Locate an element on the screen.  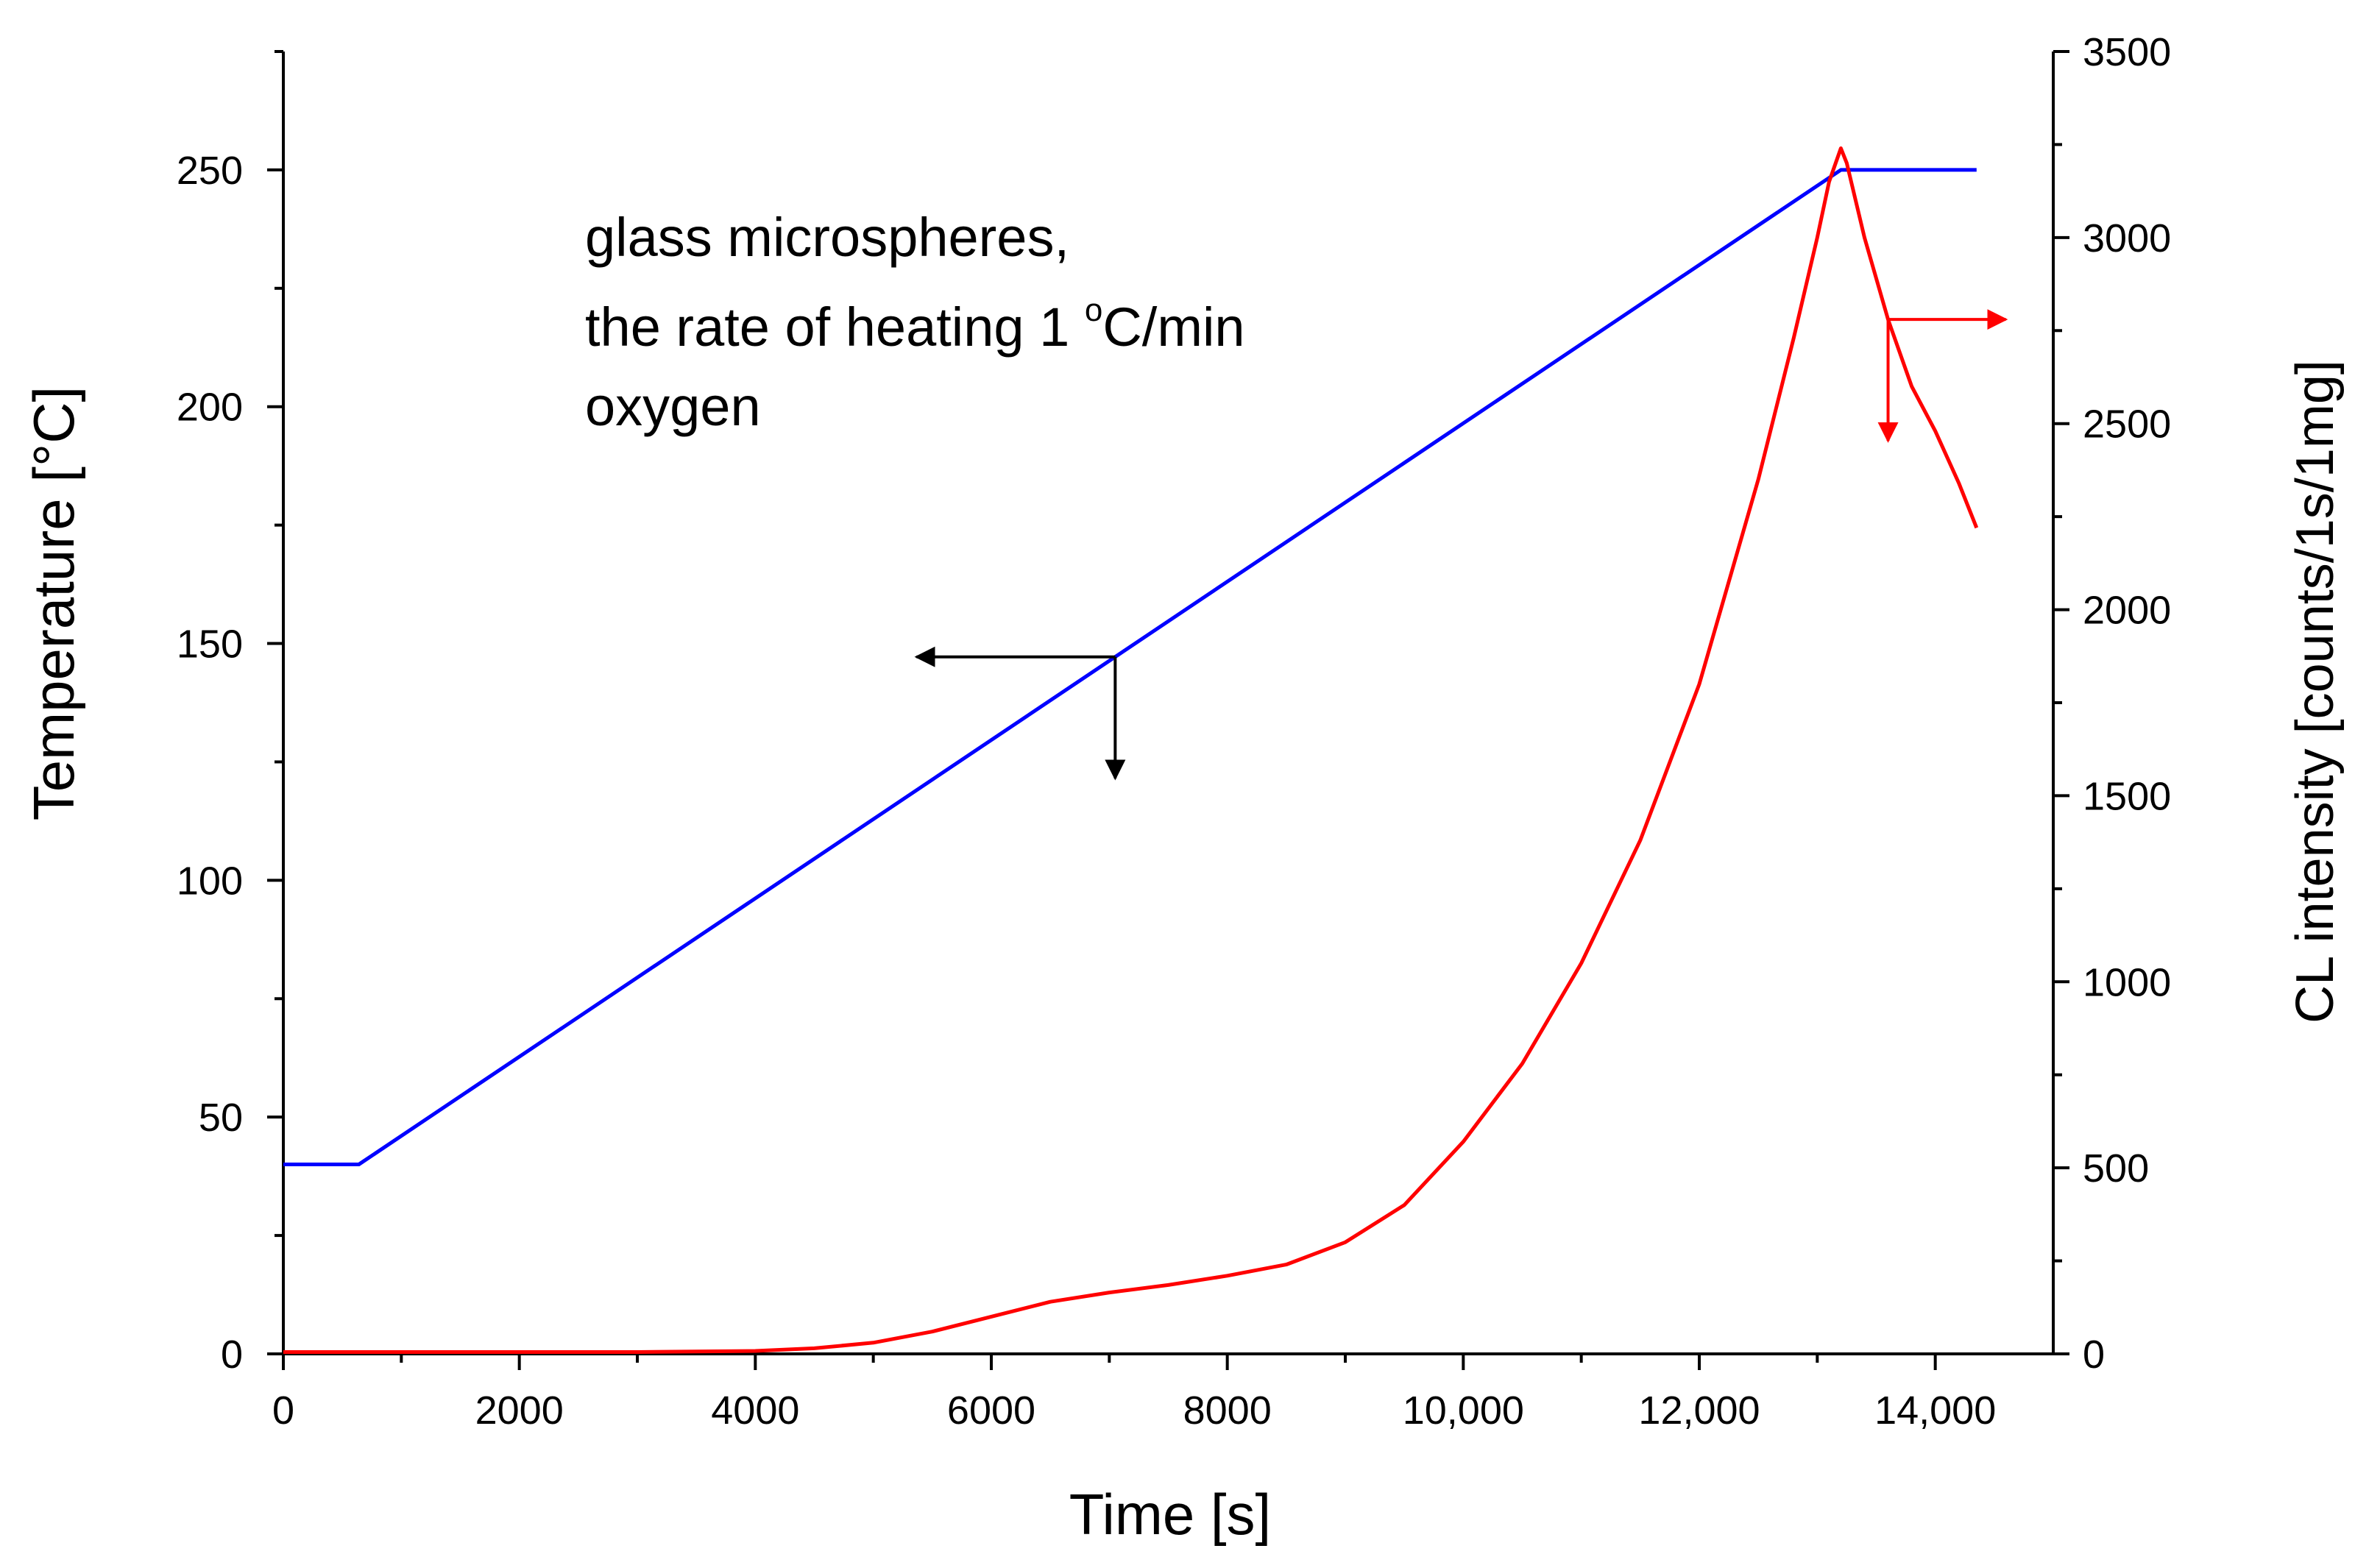
annotation-line-2-suffix: C/min is located at coordinates (1173, 327).